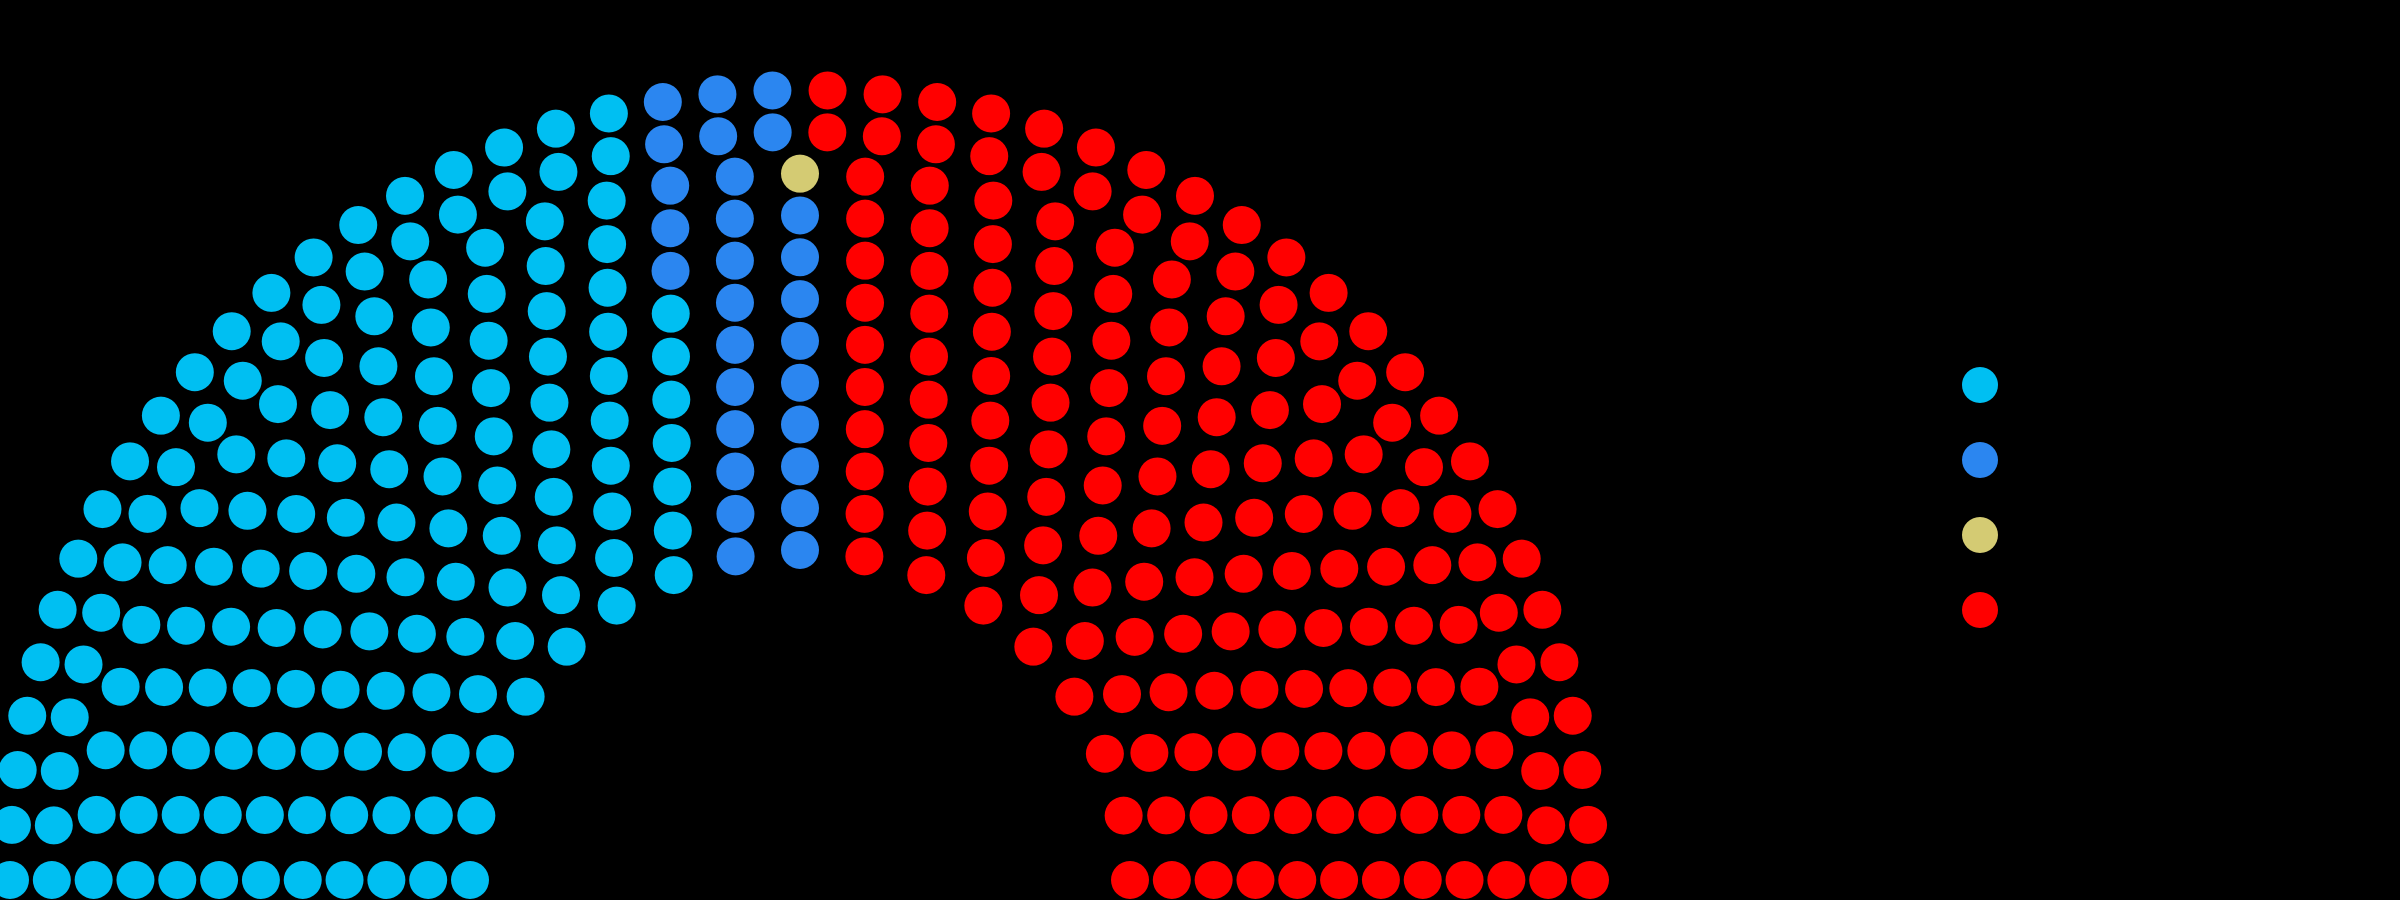 The image size is (2400, 900). What do you see at coordinates (800, 173) in the screenshot?
I see `seat-party-khaki` at bounding box center [800, 173].